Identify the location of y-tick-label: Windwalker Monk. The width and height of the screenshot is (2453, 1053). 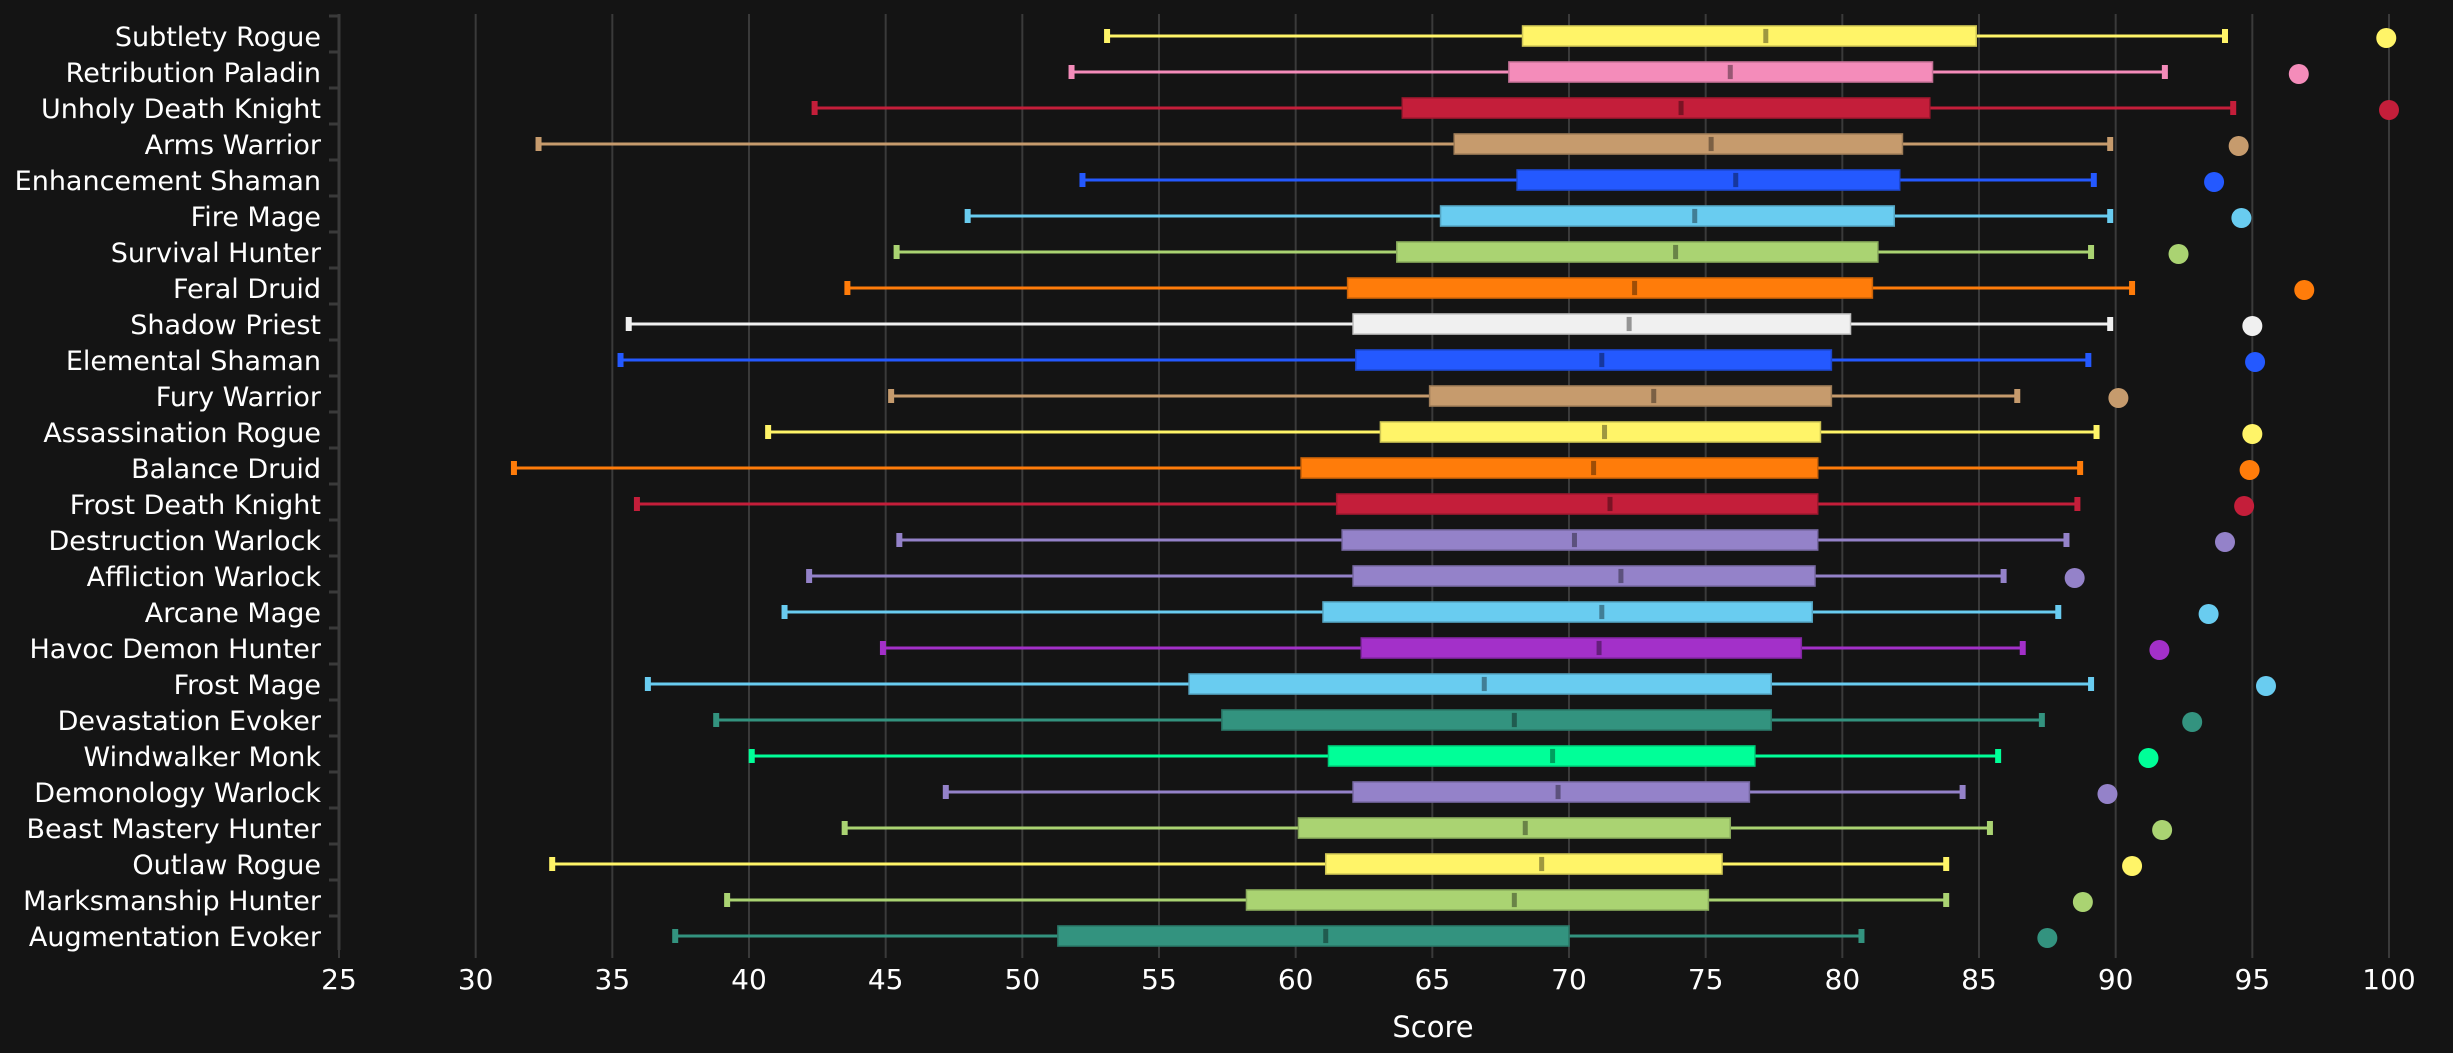
(202, 757).